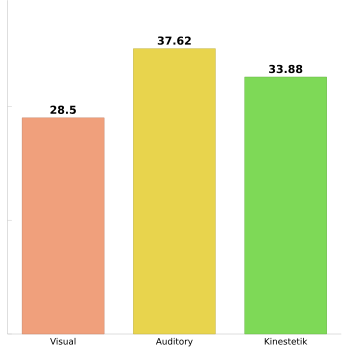 This screenshot has height=350, width=342. What do you see at coordinates (174, 40) in the screenshot?
I see `data-label: 37.62` at bounding box center [174, 40].